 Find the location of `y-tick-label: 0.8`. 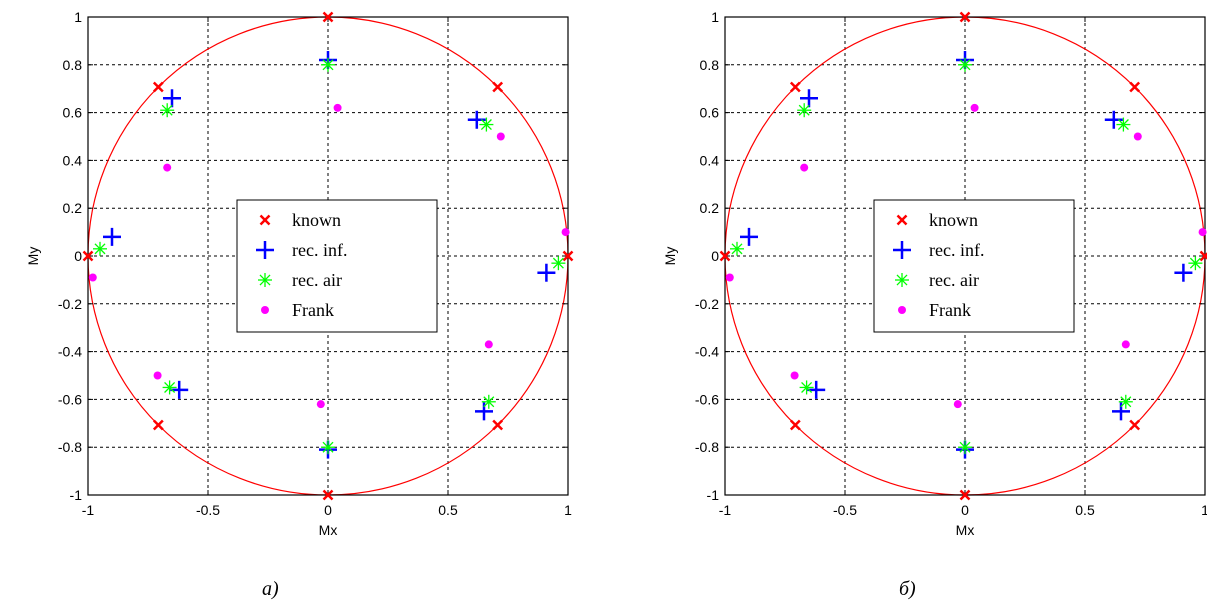

y-tick-label: 0.8 is located at coordinates (73, 65).